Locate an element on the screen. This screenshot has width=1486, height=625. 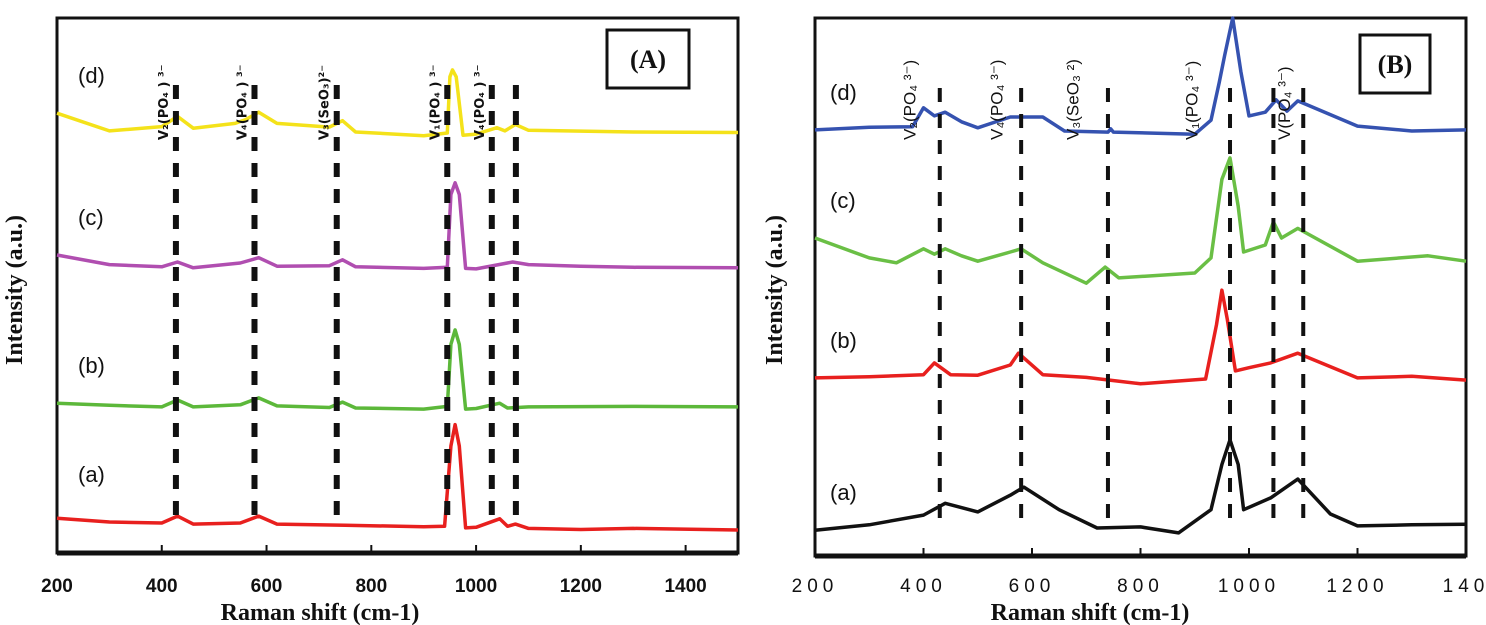
band-annotation: V(PO₄ ³⁻) is located at coordinates (1284, 103).